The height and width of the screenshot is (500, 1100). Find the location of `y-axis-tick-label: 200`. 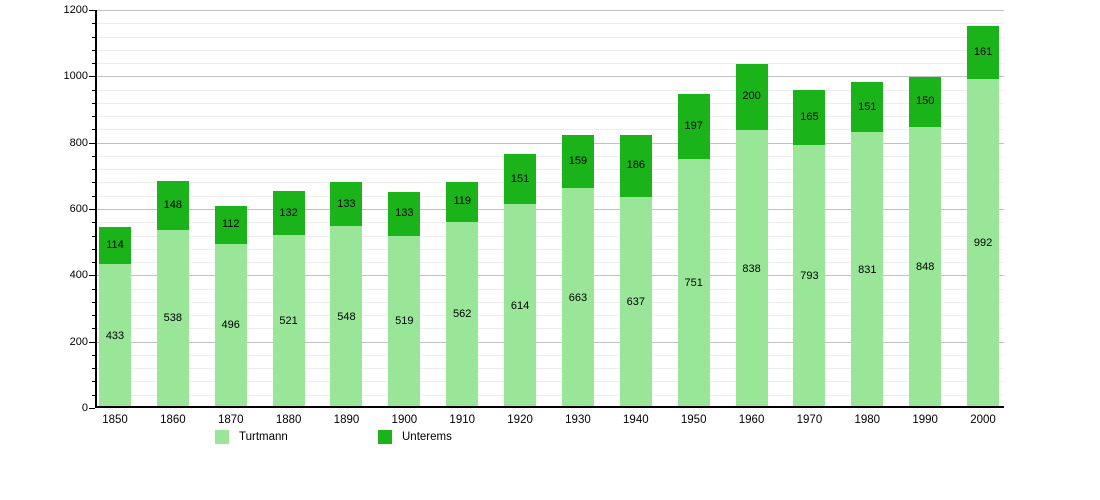

y-axis-tick-label: 200 is located at coordinates (78, 341).